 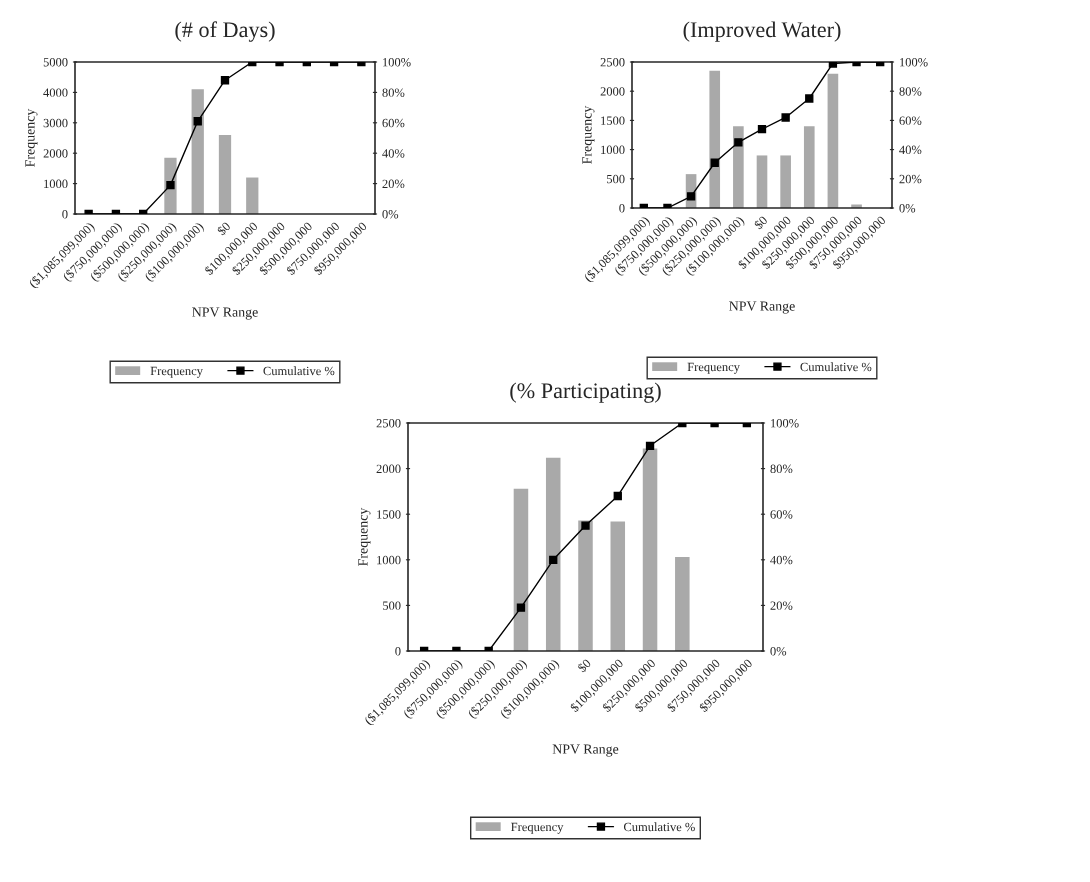 I want to click on y-tick-label: 4000, so click(x=55, y=92).